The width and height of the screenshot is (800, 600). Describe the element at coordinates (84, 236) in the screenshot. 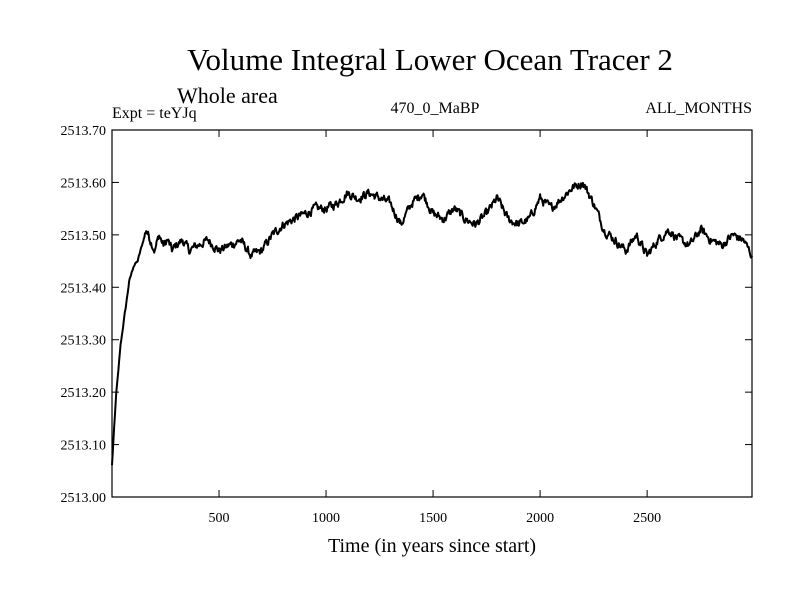

I see `y-tick-label: 2513.50` at that location.